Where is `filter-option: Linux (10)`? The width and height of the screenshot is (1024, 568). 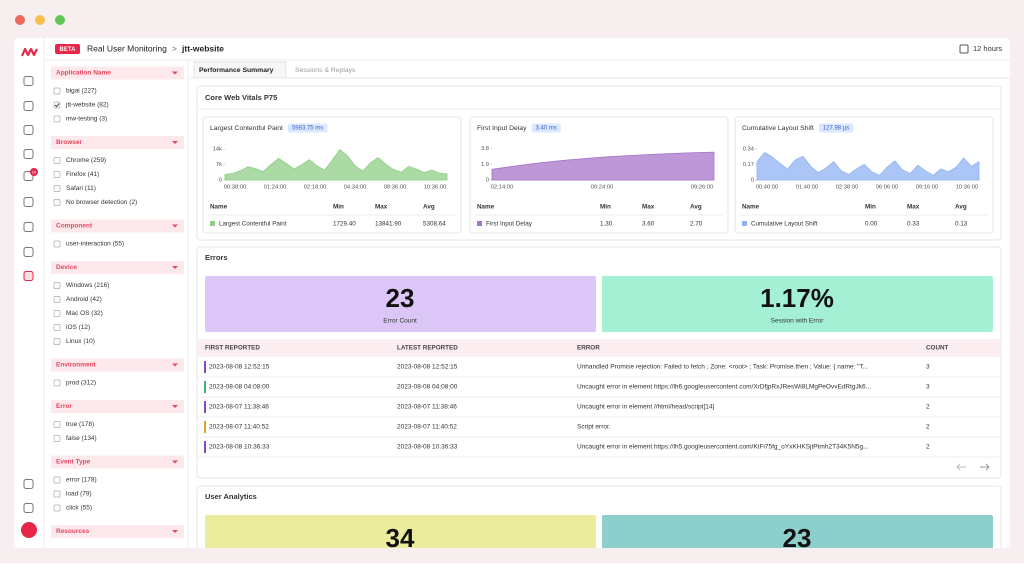
filter-option: Linux (10) is located at coordinates (80, 341).